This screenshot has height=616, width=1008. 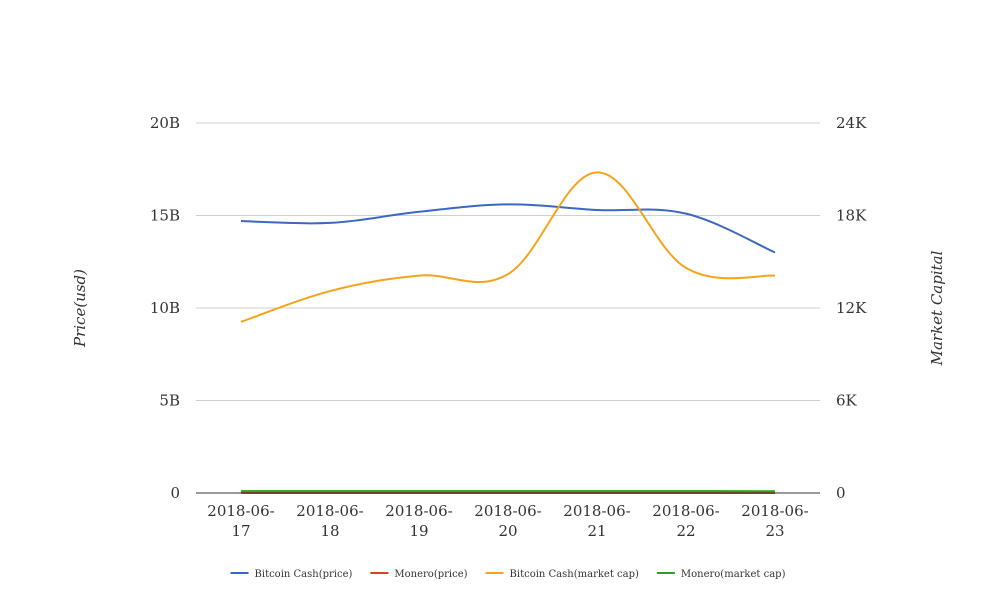 I want to click on right-axis-title: Market Capital, so click(x=937, y=308).